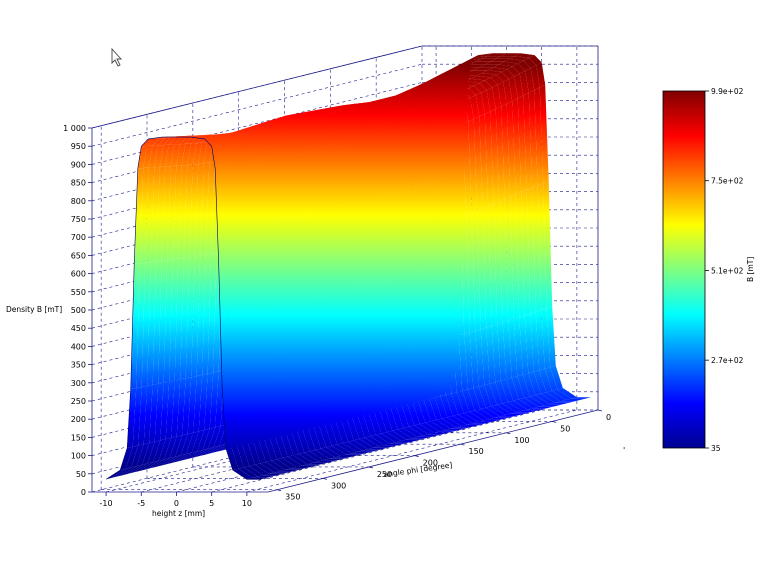 This screenshot has width=765, height=578. What do you see at coordinates (78, 456) in the screenshot?
I see `z-tick-label: 100` at bounding box center [78, 456].